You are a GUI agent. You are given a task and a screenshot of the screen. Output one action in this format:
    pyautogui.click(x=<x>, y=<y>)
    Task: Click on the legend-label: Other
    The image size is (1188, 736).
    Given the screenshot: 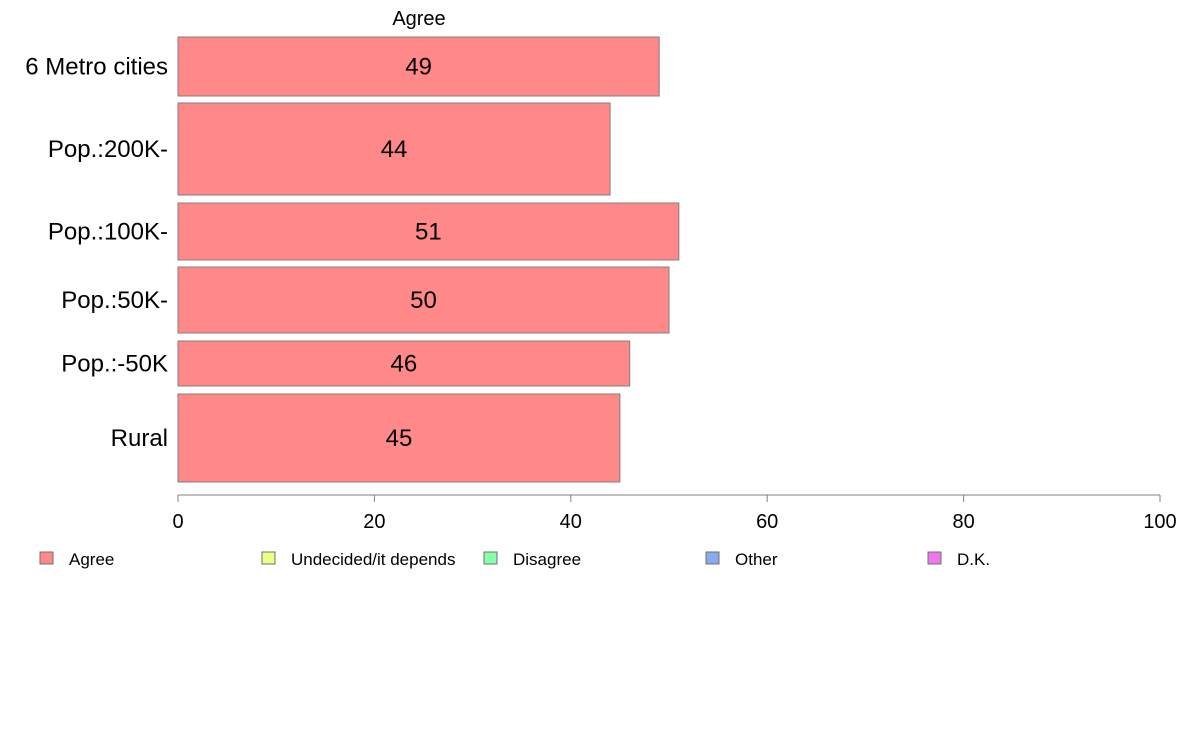 What is the action you would take?
    pyautogui.click(x=756, y=559)
    